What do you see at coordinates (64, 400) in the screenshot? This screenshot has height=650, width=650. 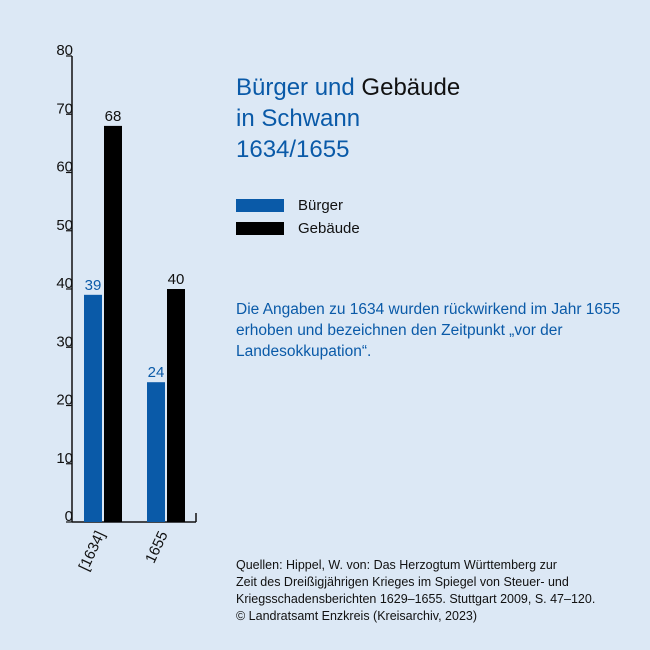 I see `y-tick-label: 20` at bounding box center [64, 400].